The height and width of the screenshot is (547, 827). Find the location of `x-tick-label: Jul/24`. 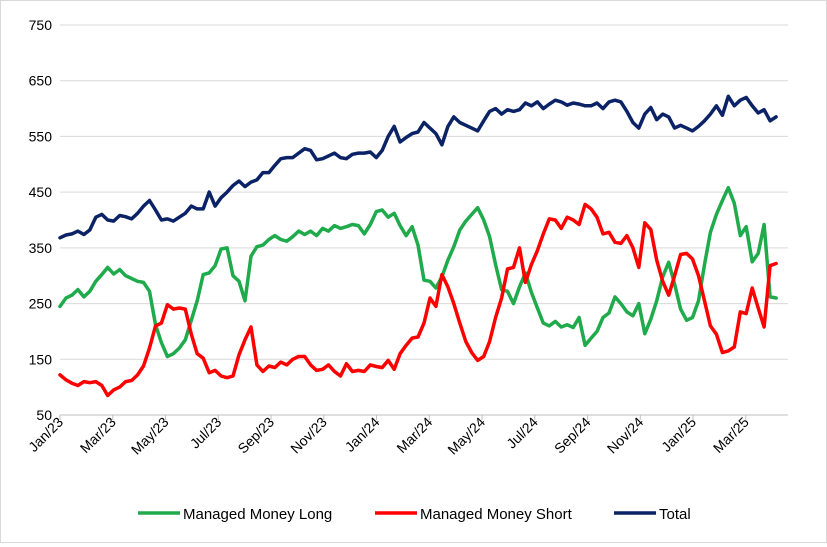

x-tick-label: Jul/24 is located at coordinates (522, 433).